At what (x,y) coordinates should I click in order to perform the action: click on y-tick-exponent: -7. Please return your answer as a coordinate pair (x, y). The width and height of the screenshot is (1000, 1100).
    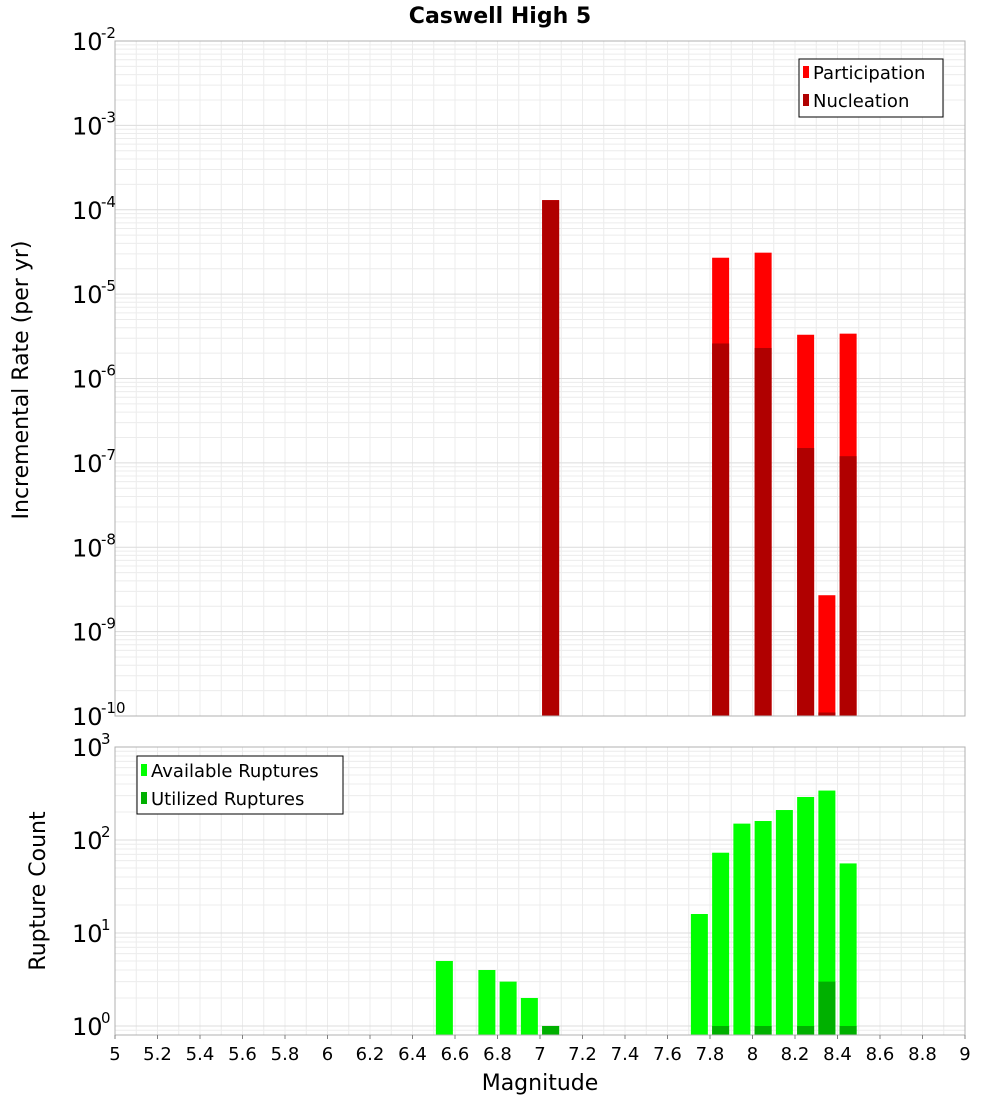
    Looking at the image, I should click on (108, 455).